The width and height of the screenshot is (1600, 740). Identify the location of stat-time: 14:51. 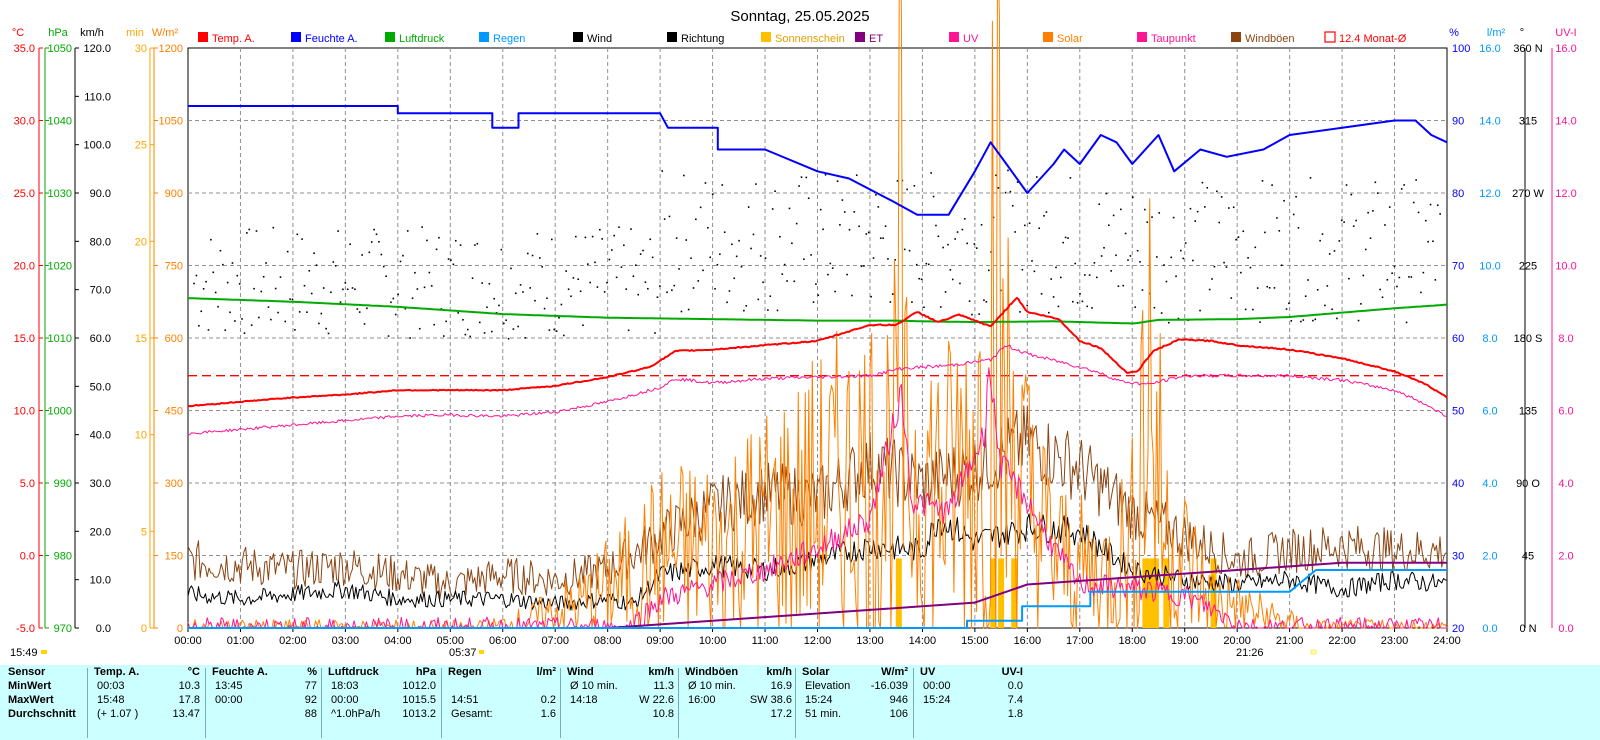
(465, 700).